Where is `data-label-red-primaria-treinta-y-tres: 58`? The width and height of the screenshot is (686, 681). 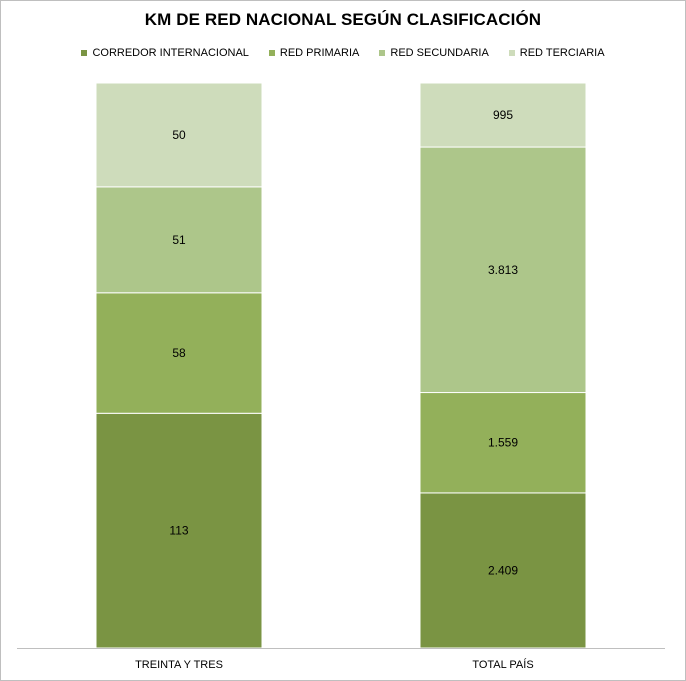
data-label-red-primaria-treinta-y-tres: 58 is located at coordinates (179, 353).